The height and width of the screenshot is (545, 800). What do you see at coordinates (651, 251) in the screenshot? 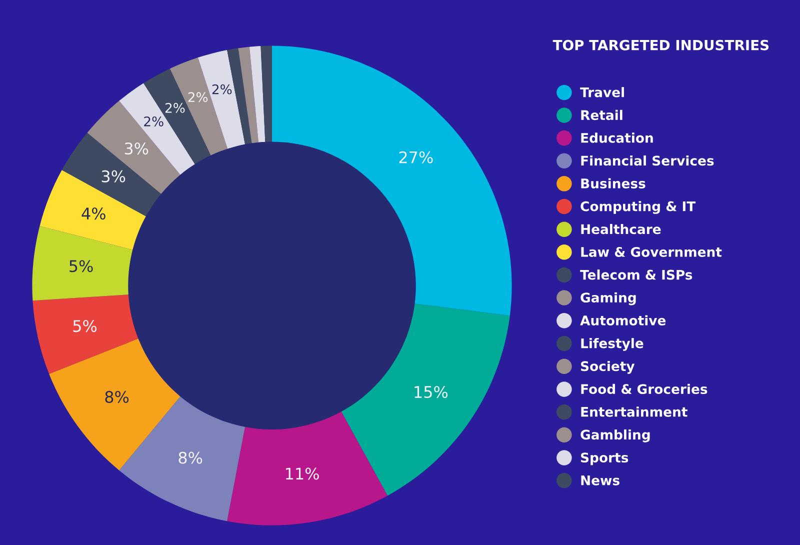
I see `legend-label: Law & Government` at bounding box center [651, 251].